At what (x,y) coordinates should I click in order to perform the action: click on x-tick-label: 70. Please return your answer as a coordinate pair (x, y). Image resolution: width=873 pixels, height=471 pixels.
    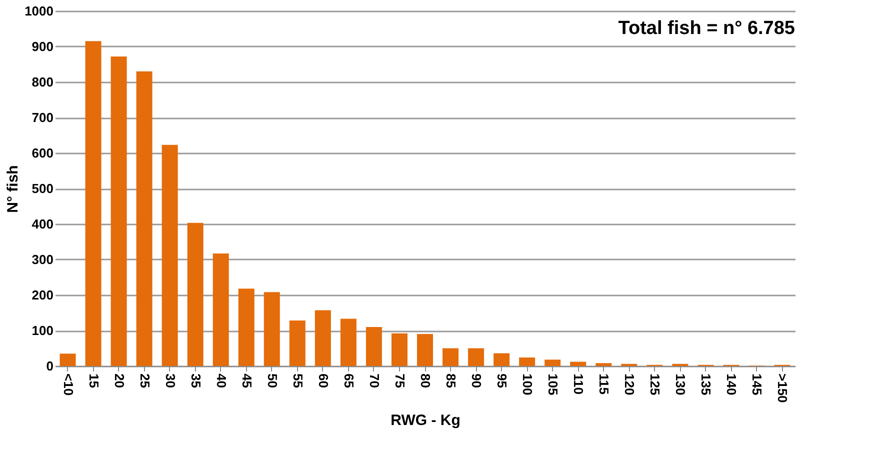
    Looking at the image, I should click on (374, 381).